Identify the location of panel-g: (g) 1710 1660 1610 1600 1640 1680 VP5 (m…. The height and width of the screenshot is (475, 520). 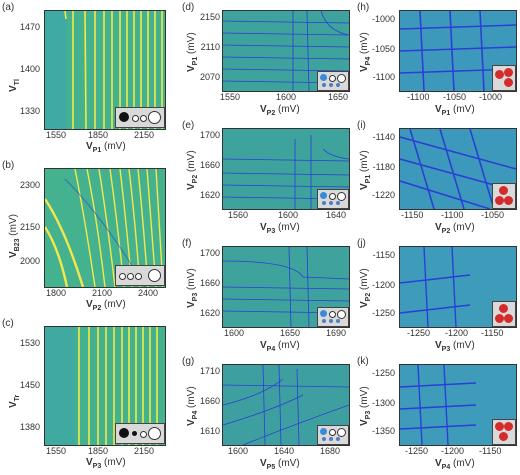
(266, 414).